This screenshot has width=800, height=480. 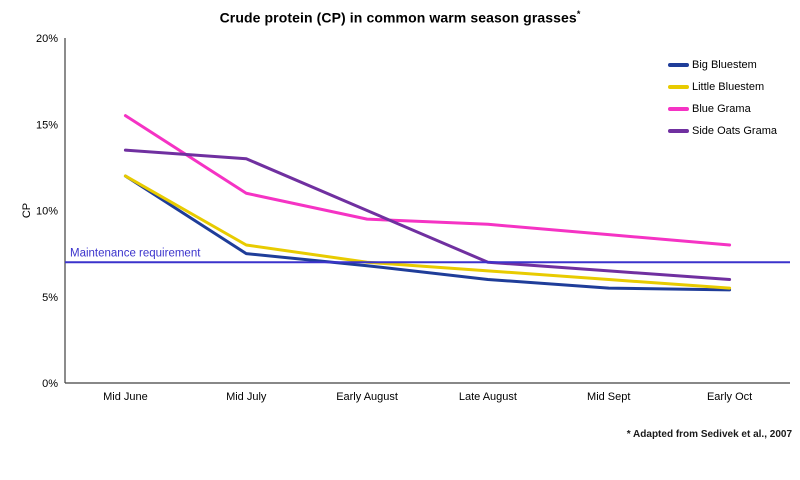 I want to click on legend-label-blue-grama: Blue Grama, so click(x=721, y=109).